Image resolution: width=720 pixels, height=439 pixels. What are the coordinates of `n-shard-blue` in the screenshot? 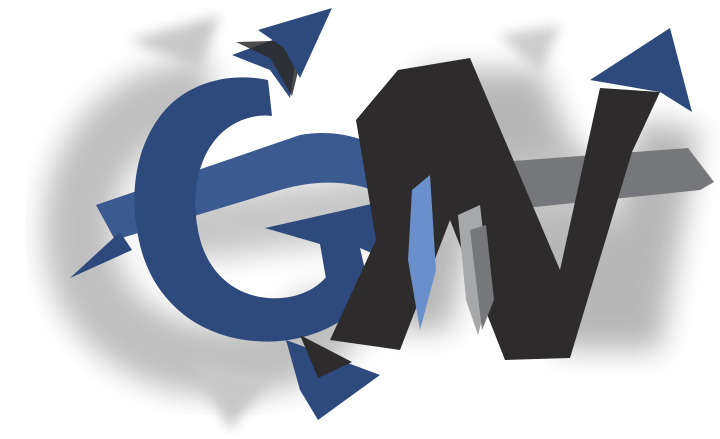 It's located at (422, 252).